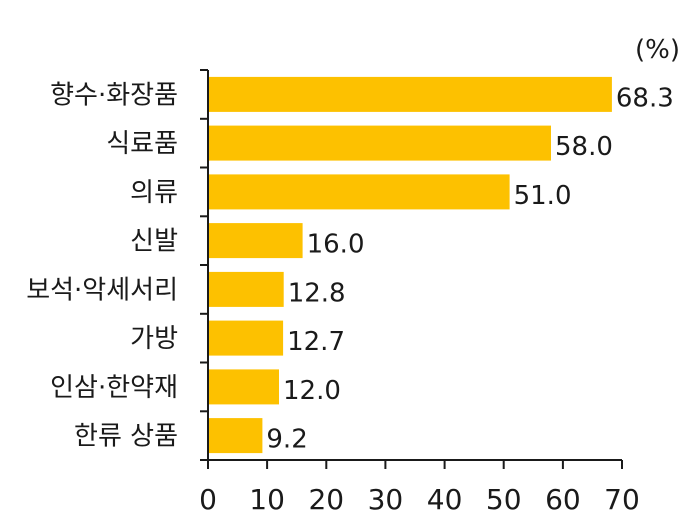 Image resolution: width=692 pixels, height=526 pixels. I want to click on value-label: 68.3, so click(645, 98).